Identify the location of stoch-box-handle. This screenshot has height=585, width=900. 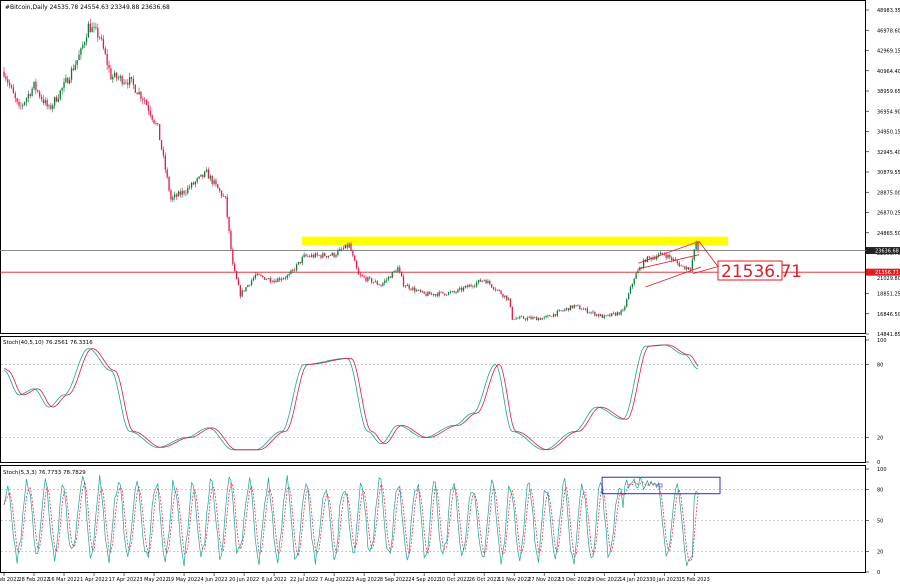
(660, 485).